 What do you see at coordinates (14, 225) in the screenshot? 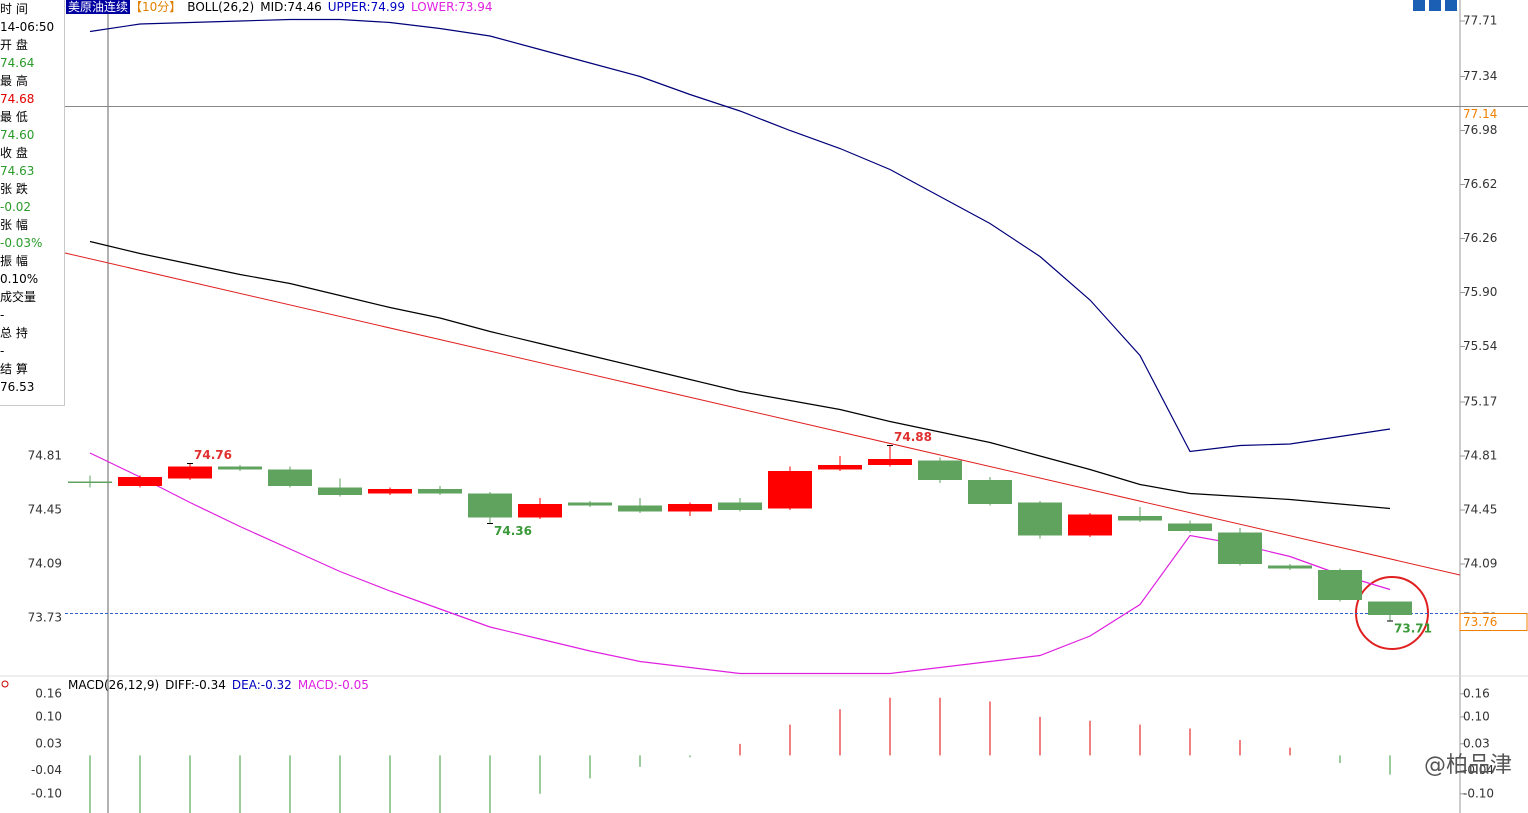
I see `info-label: 张 幅` at bounding box center [14, 225].